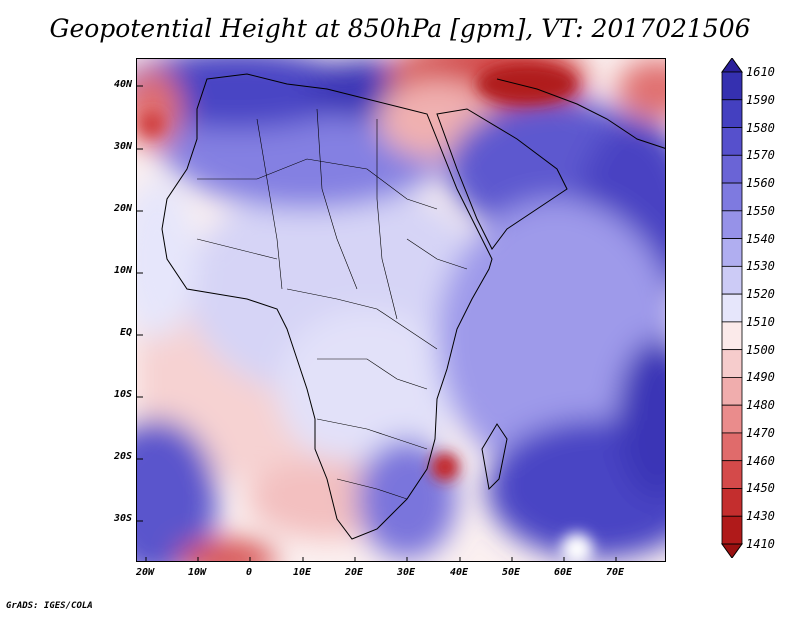 Image resolution: width=800 pixels, height=618 pixels. Describe the element at coordinates (760, 183) in the screenshot. I see `colorbar-label: 1560` at that location.